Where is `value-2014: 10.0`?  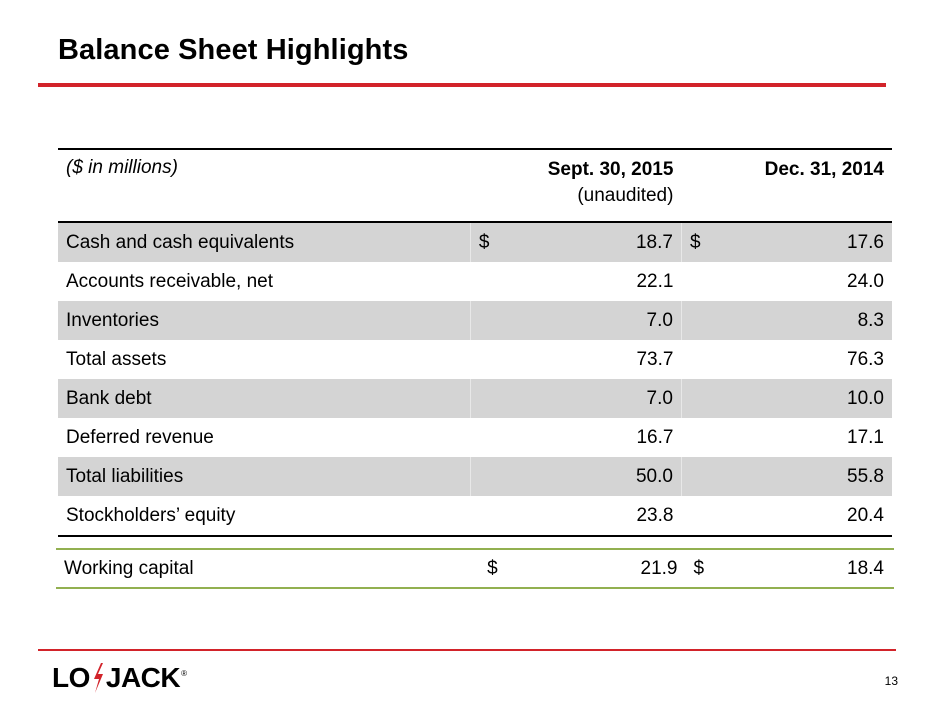
value-2014: 10.0 is located at coordinates (805, 398).